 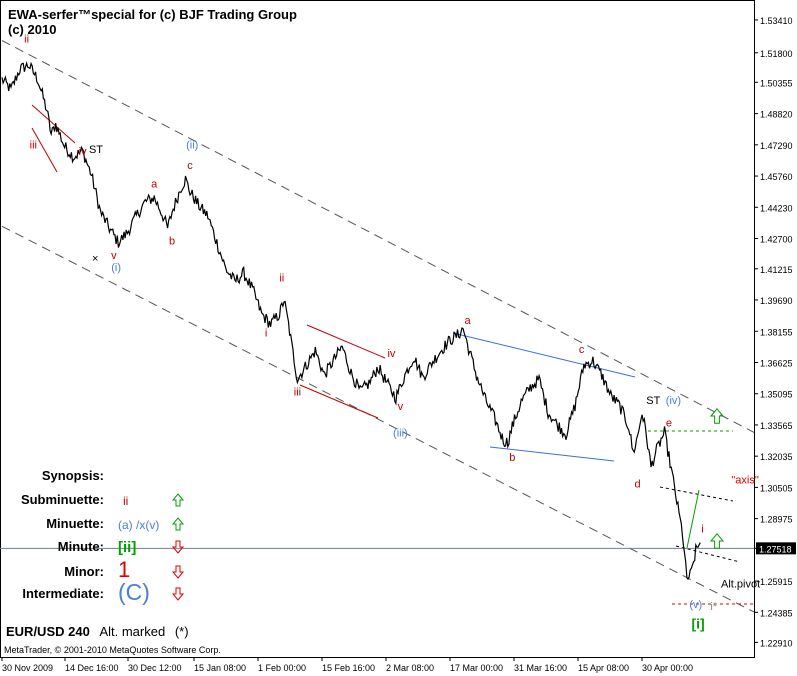 I want to click on wave-label-25: Alt.pivot, so click(x=740, y=584).